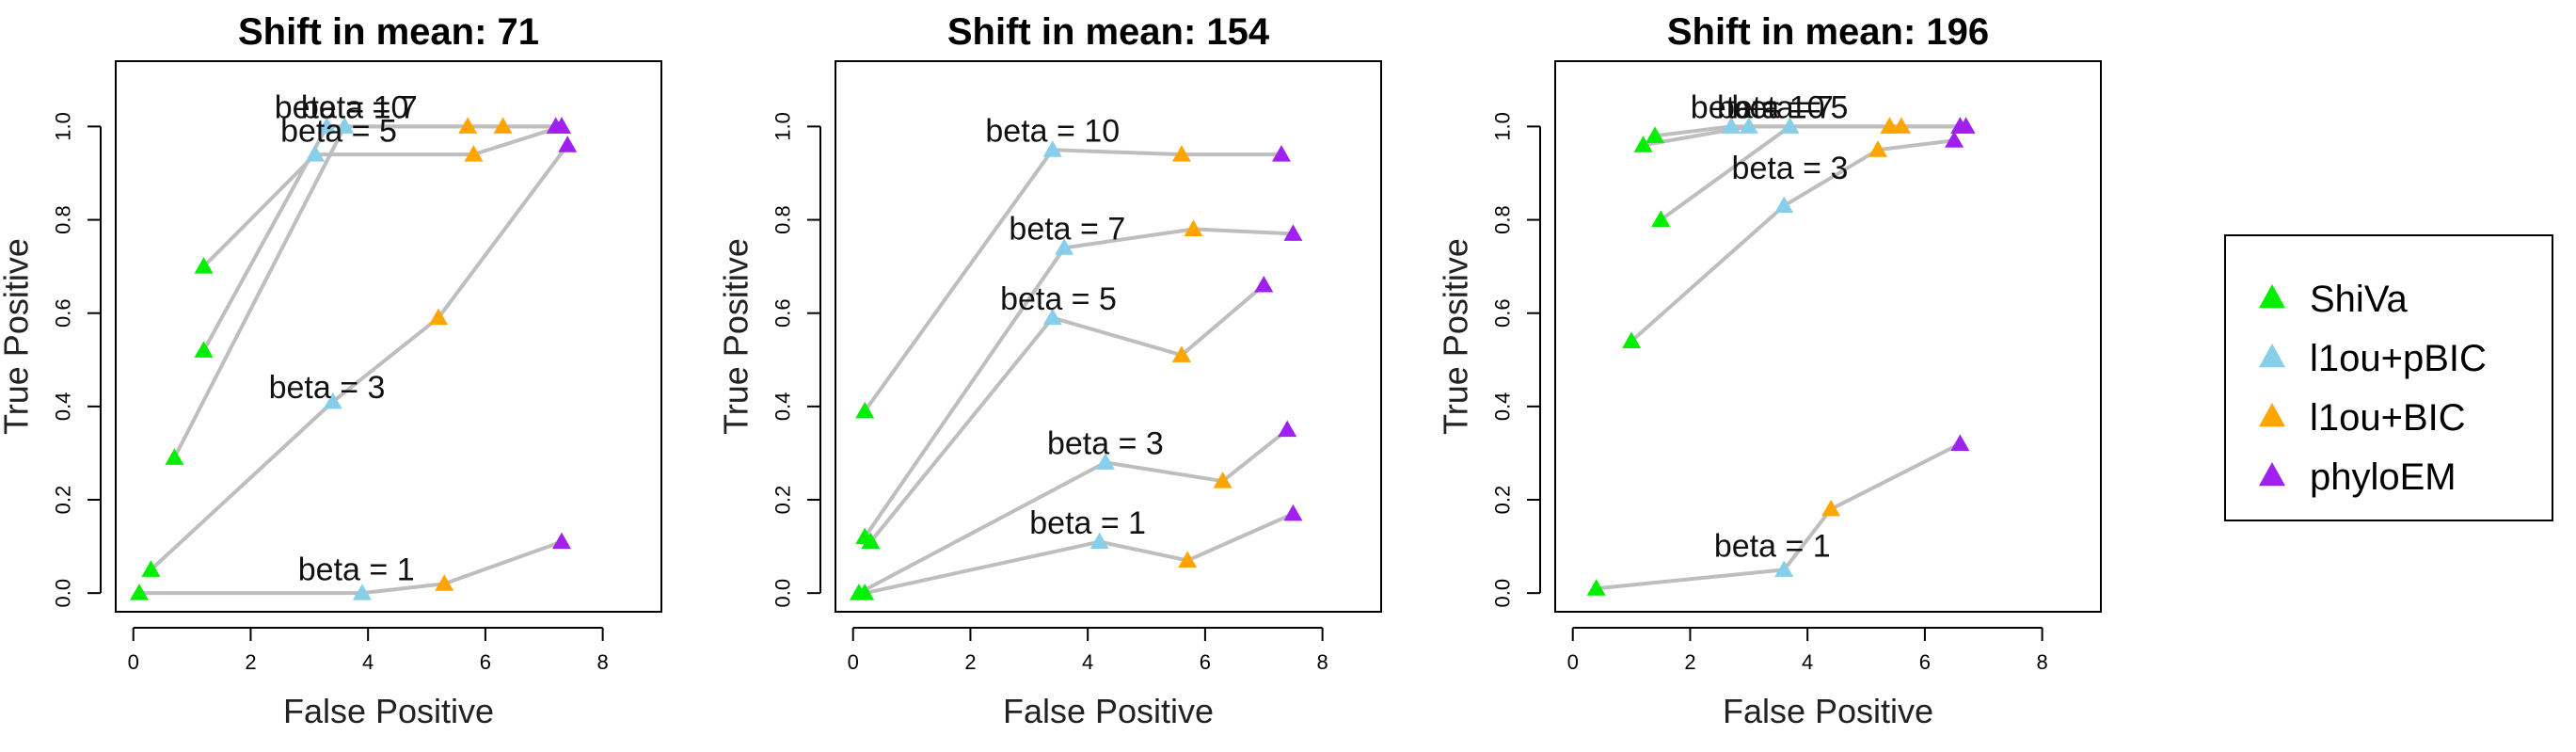 Image resolution: width=2576 pixels, height=752 pixels. I want to click on legend-label: ShiVa, so click(2359, 299).